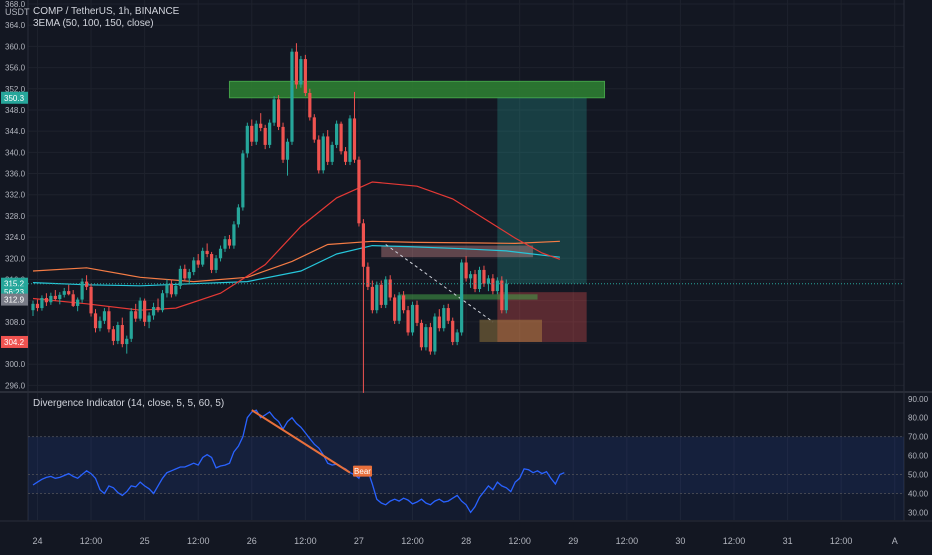 This screenshot has width=932, height=555. What do you see at coordinates (14, 341) in the screenshot?
I see `price-label: 304.2` at bounding box center [14, 341].